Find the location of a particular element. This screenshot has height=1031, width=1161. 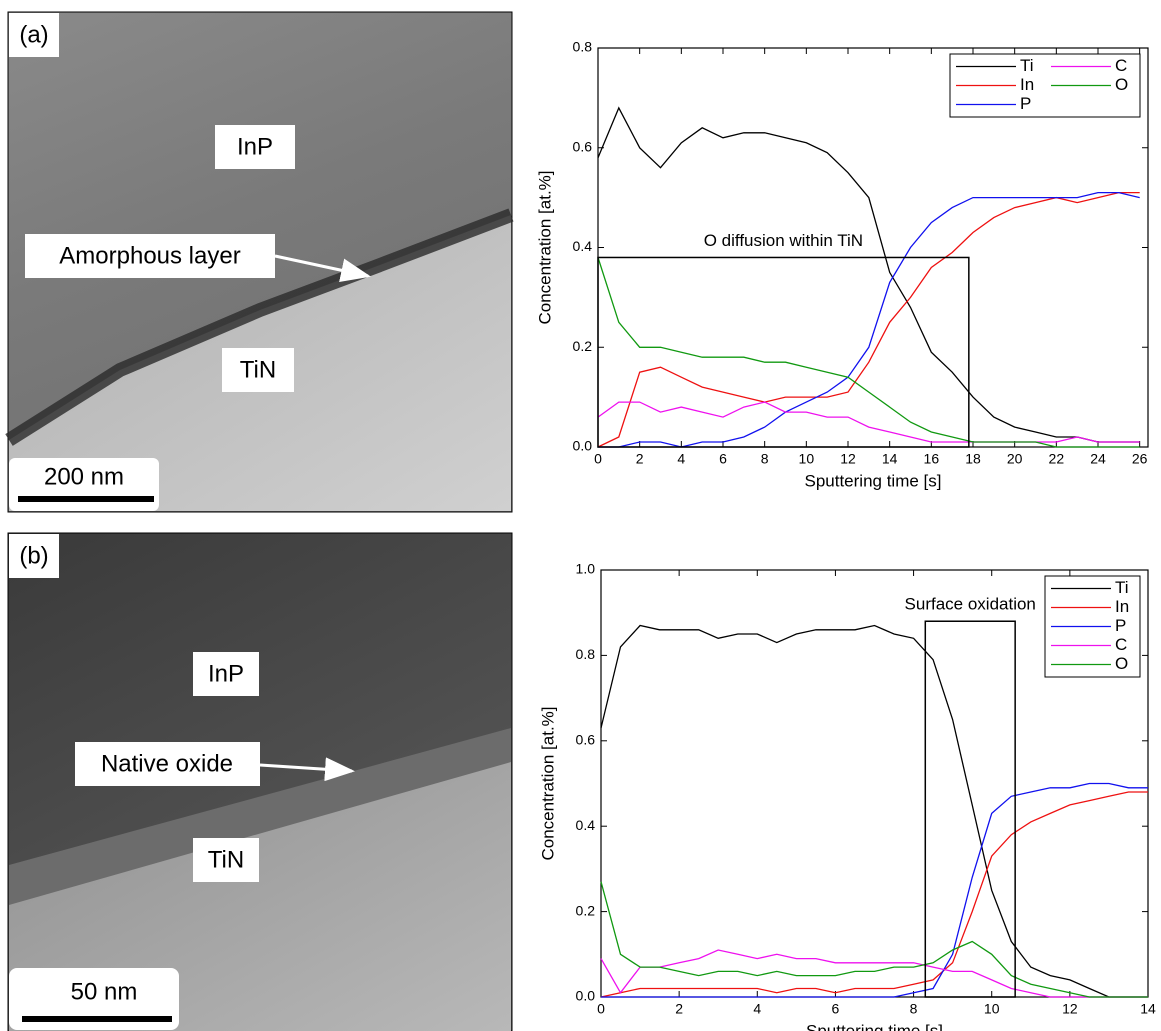

x-tick-label: 24 is located at coordinates (1098, 459).